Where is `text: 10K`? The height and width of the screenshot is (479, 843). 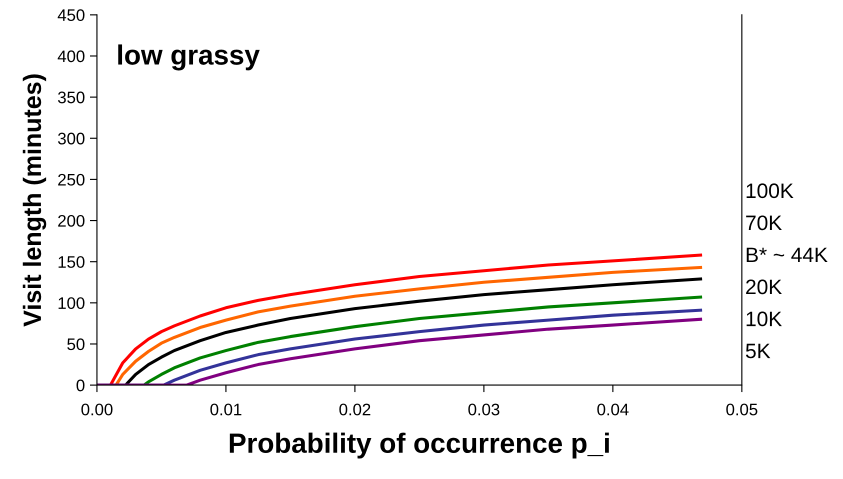 text: 10K is located at coordinates (764, 319).